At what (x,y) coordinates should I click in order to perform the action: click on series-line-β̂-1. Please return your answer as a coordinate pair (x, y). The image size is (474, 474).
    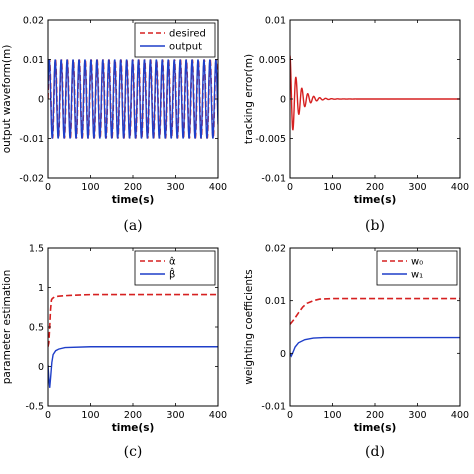
    Looking at the image, I should click on (133, 367).